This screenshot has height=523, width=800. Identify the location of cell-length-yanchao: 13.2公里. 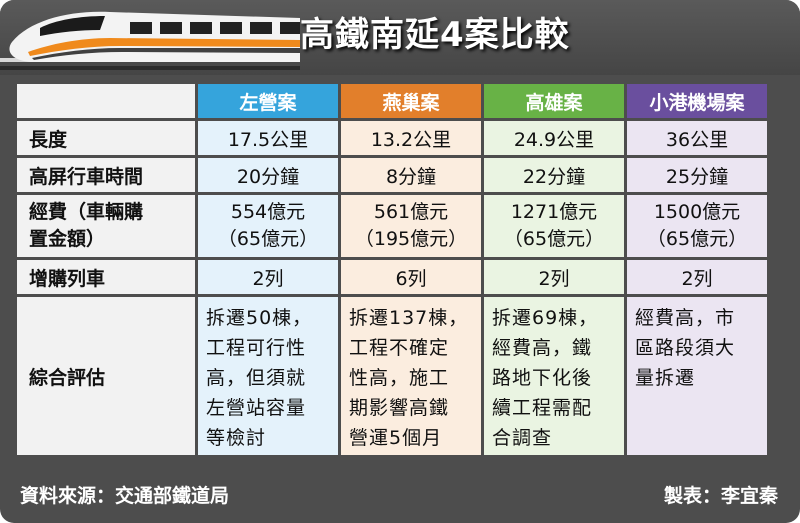
(411, 138).